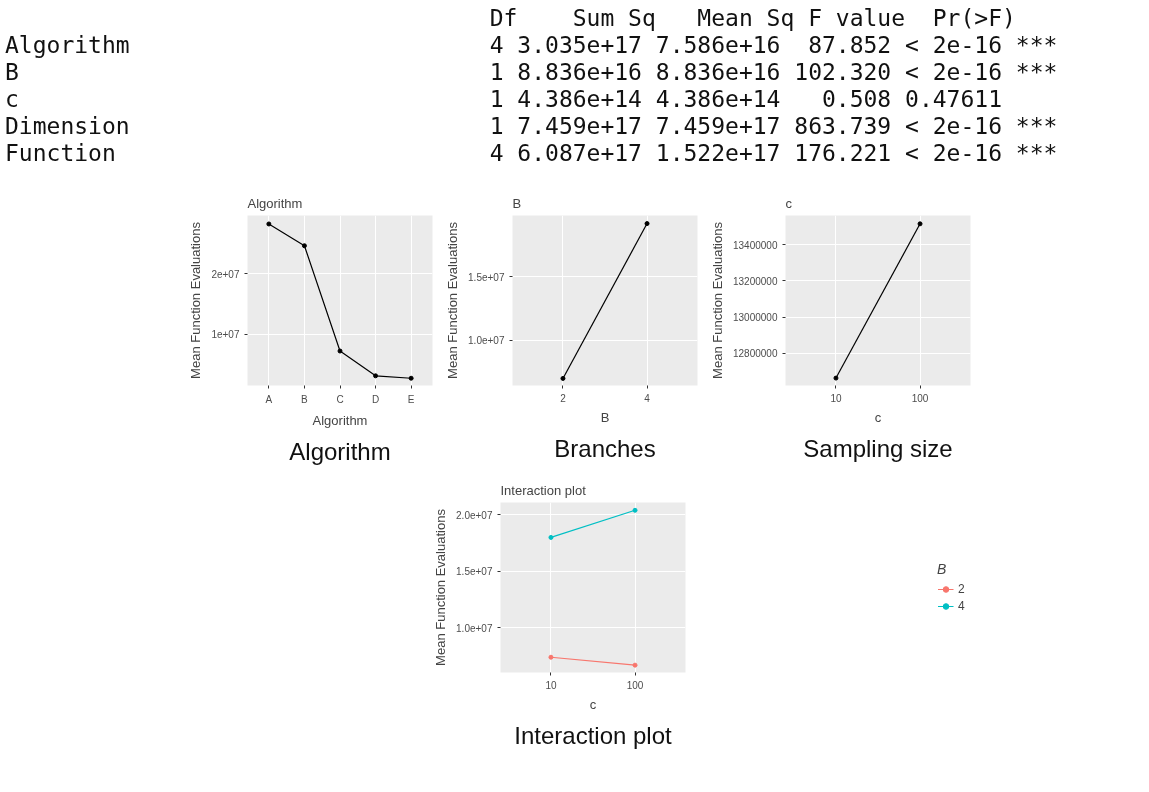 The image size is (1149, 792). I want to click on y-tick-label: 2e+07, so click(225, 274).